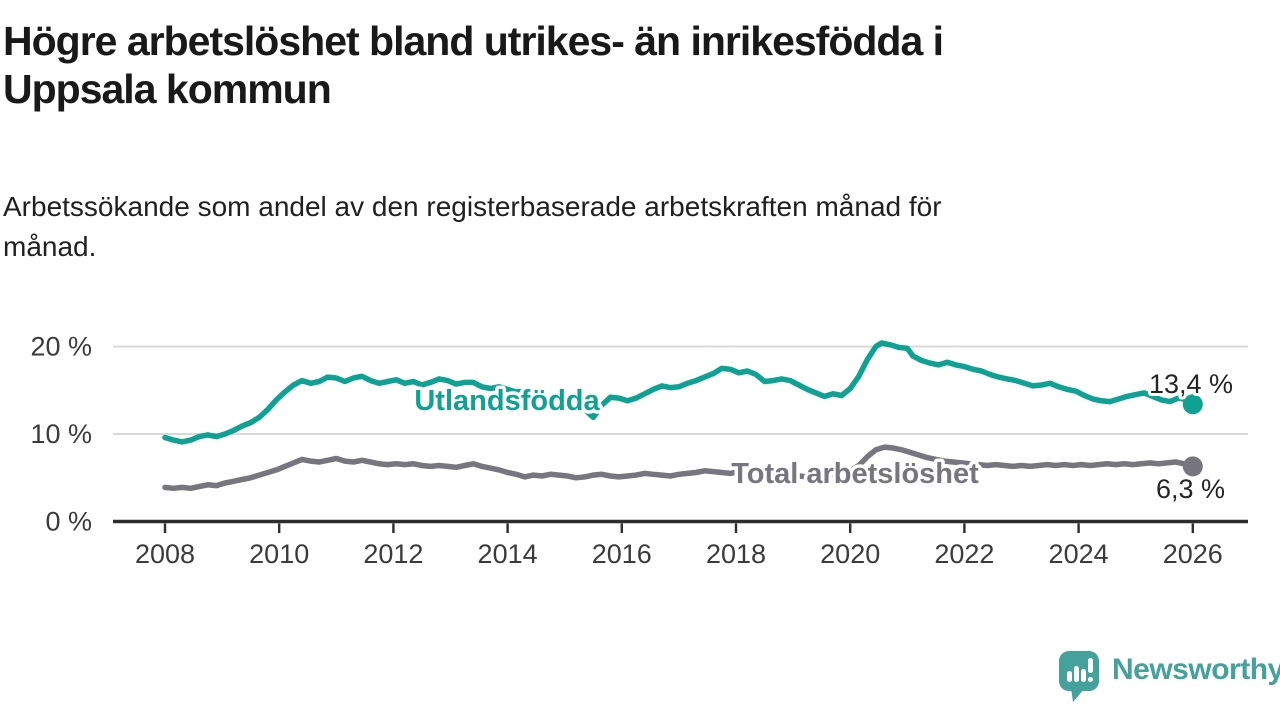 The height and width of the screenshot is (720, 1280). What do you see at coordinates (964, 554) in the screenshot?
I see `svg-text: 2022` at bounding box center [964, 554].